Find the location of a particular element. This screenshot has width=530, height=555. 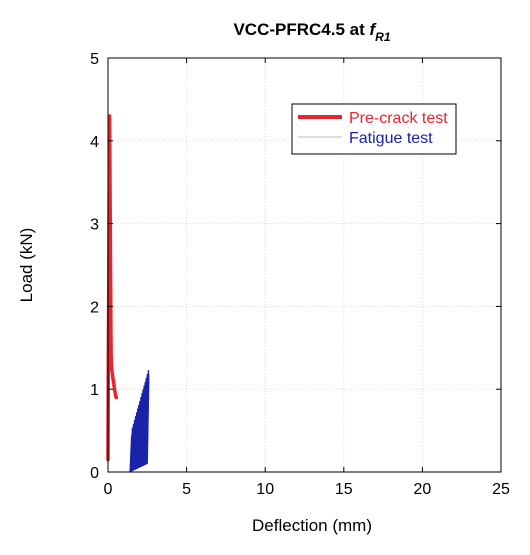

chart-title-main: VCC-PFRC4.5 at is located at coordinates (301, 29).